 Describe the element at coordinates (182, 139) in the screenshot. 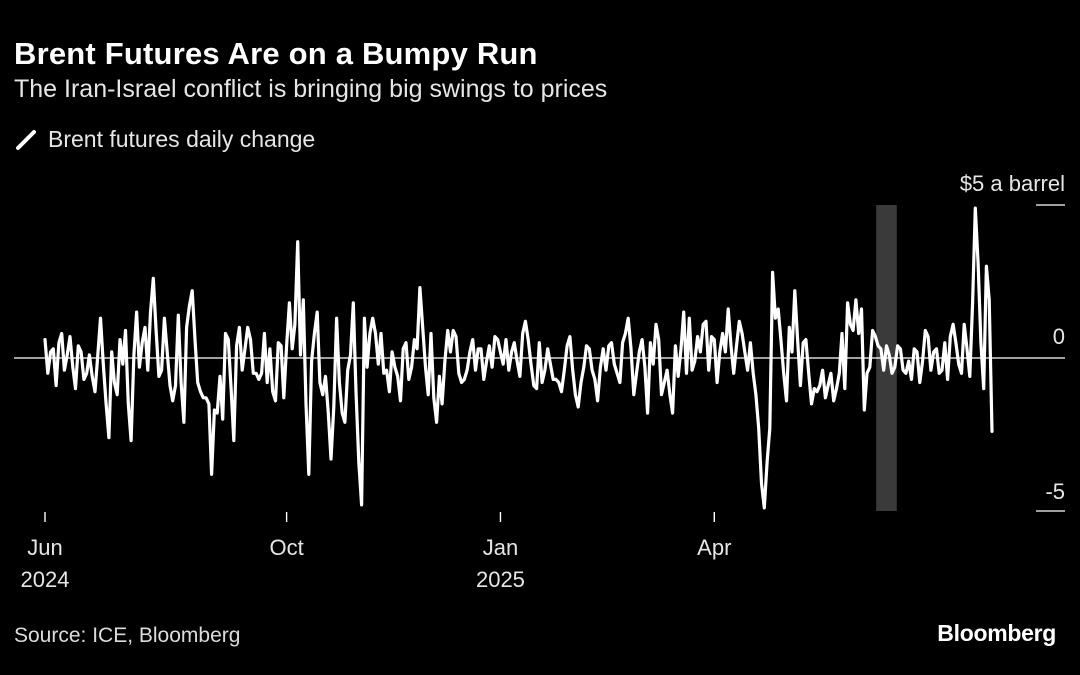

I see `legend-label: Brent futures daily change` at that location.